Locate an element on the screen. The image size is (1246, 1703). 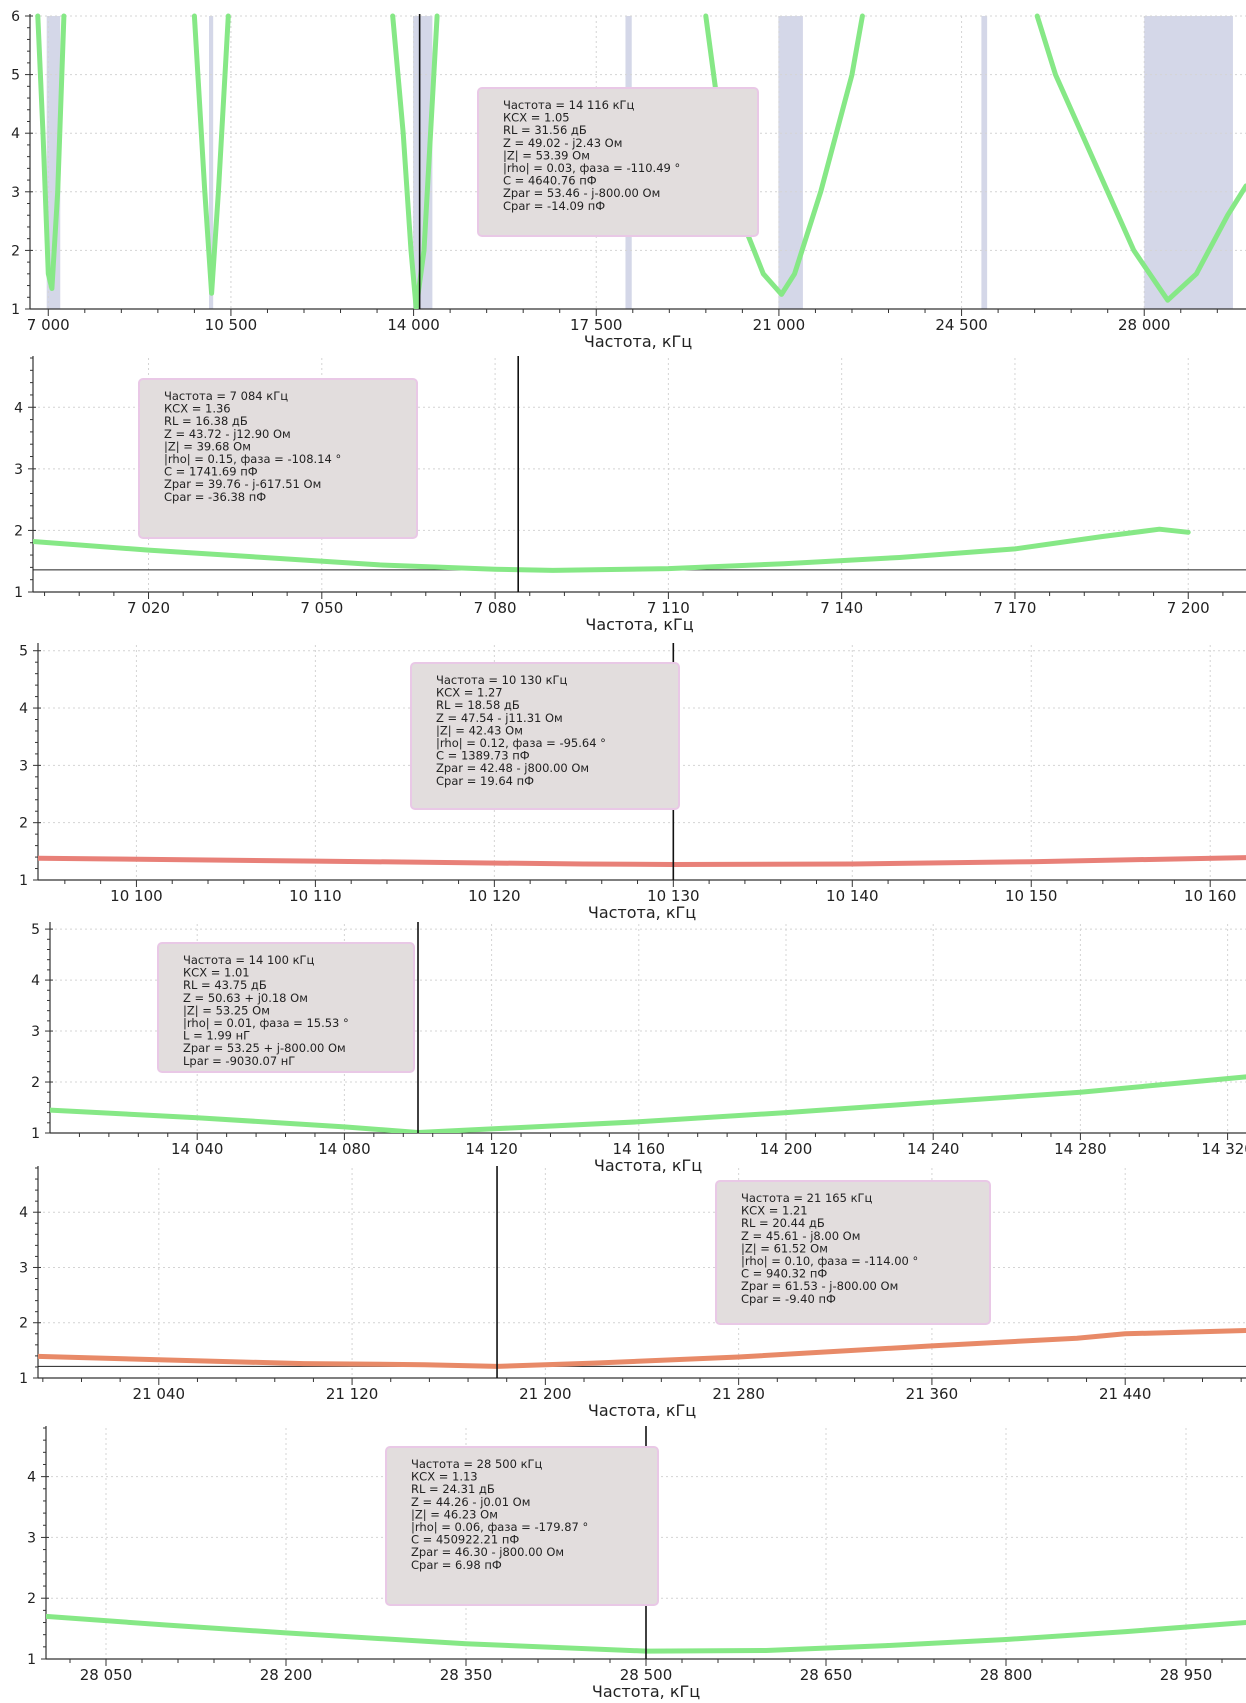
info-line: Частота = 10 130 кГц is located at coordinates (502, 680).